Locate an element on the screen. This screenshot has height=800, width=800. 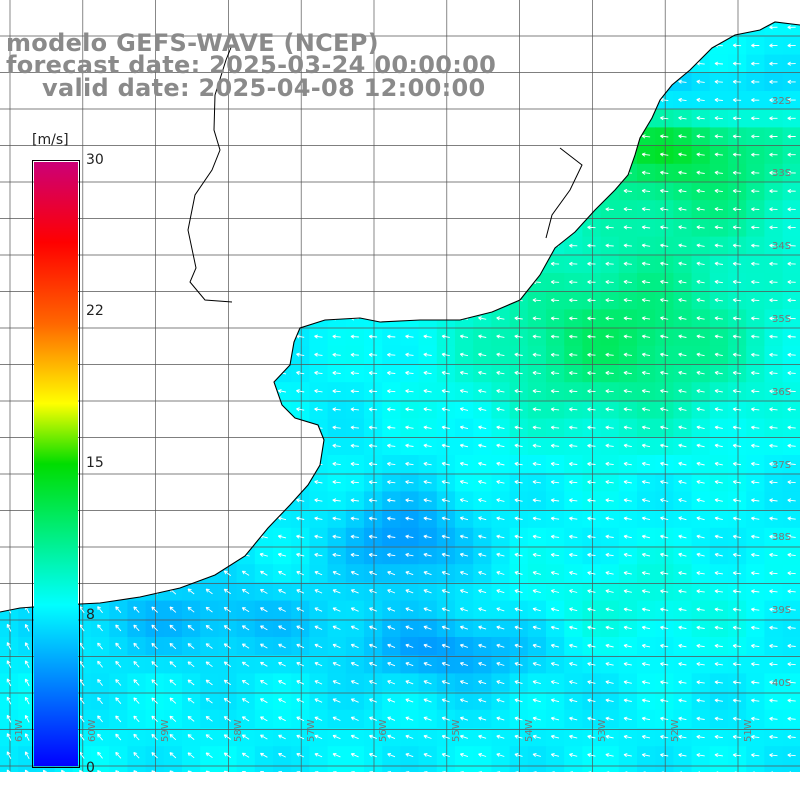
lat-label: 40S is located at coordinates (782, 683).